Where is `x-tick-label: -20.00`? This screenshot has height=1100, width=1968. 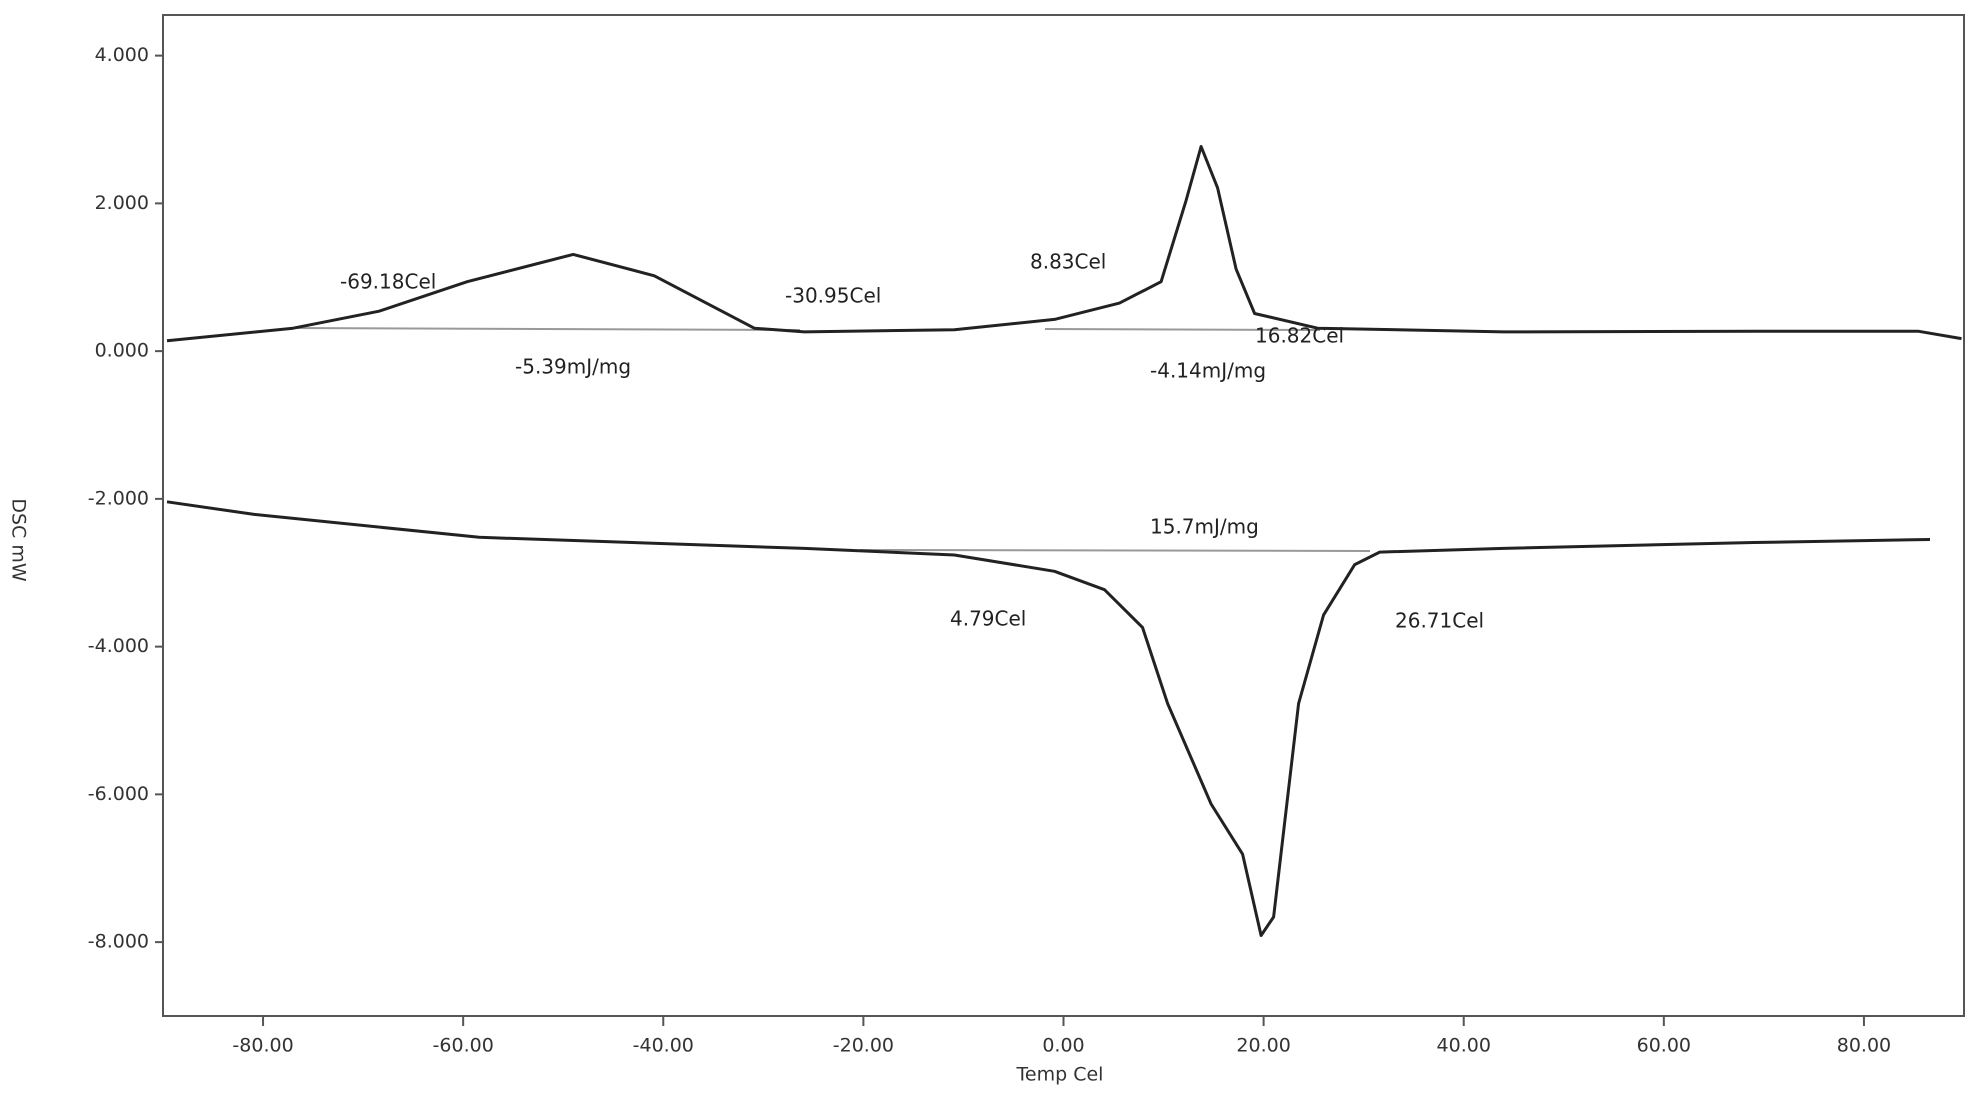
x-tick-label: -20.00 is located at coordinates (863, 1046).